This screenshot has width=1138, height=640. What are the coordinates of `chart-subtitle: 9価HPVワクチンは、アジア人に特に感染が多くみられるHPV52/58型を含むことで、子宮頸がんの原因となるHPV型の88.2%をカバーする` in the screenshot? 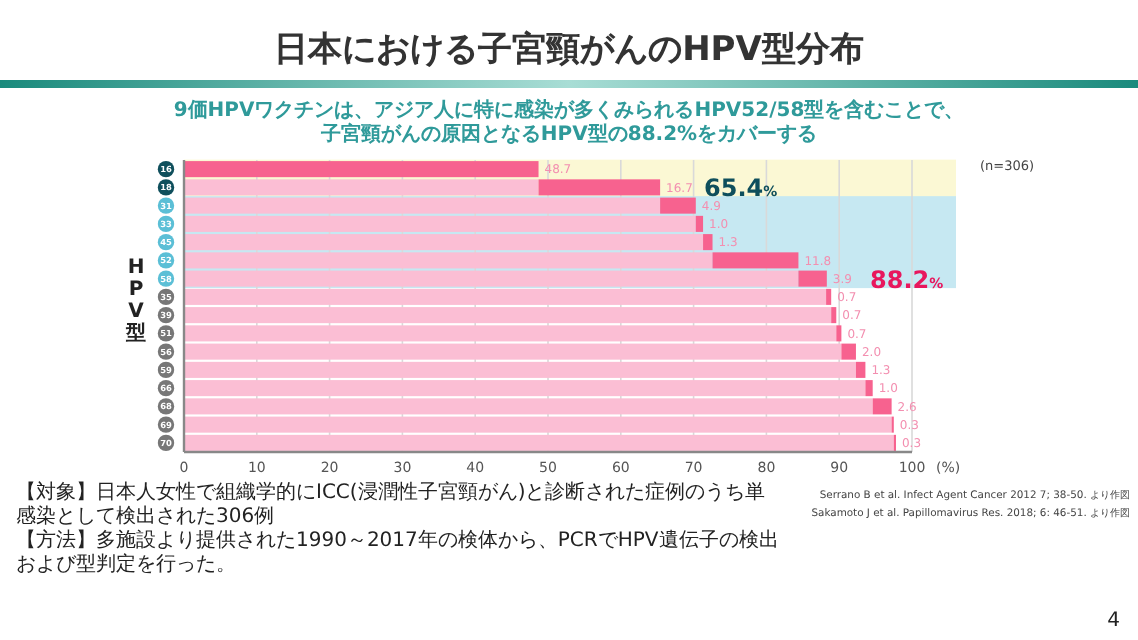 It's located at (569, 122).